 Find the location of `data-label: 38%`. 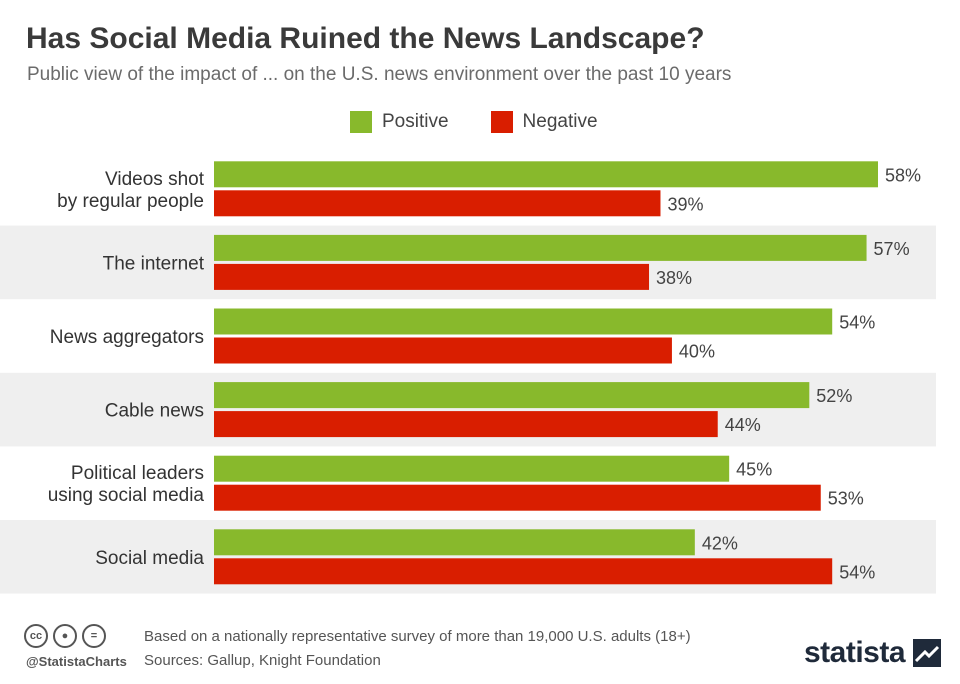

data-label: 38% is located at coordinates (674, 278).